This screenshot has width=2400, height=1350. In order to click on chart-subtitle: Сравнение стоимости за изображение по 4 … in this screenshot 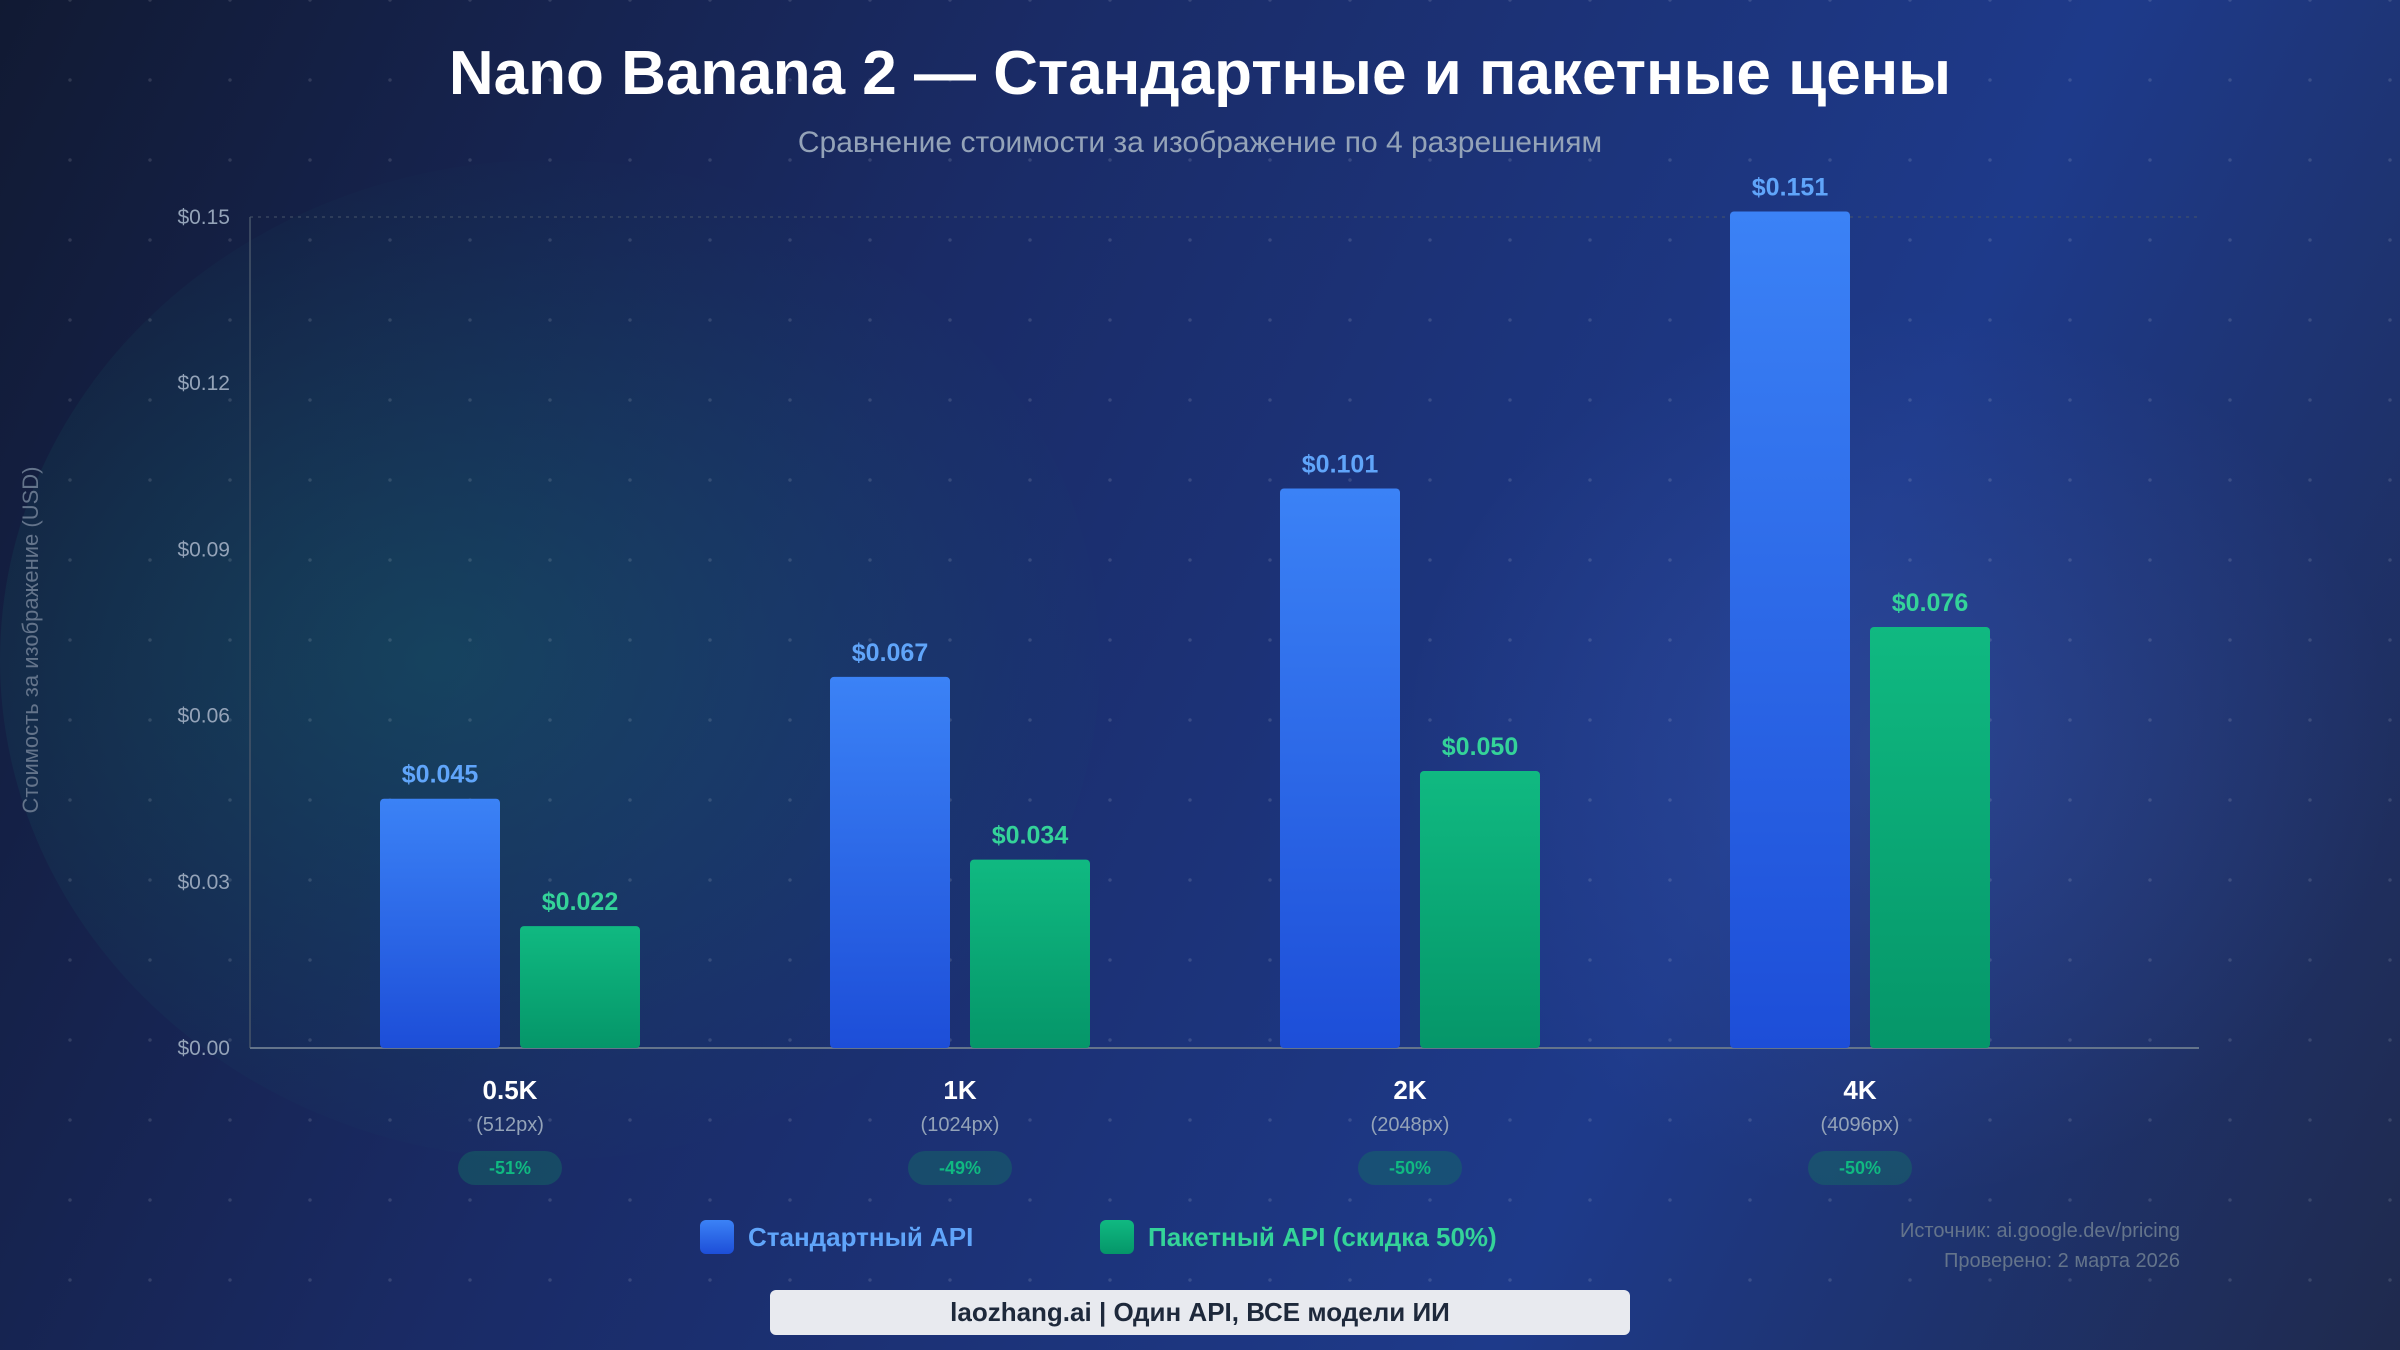, I will do `click(1200, 142)`.